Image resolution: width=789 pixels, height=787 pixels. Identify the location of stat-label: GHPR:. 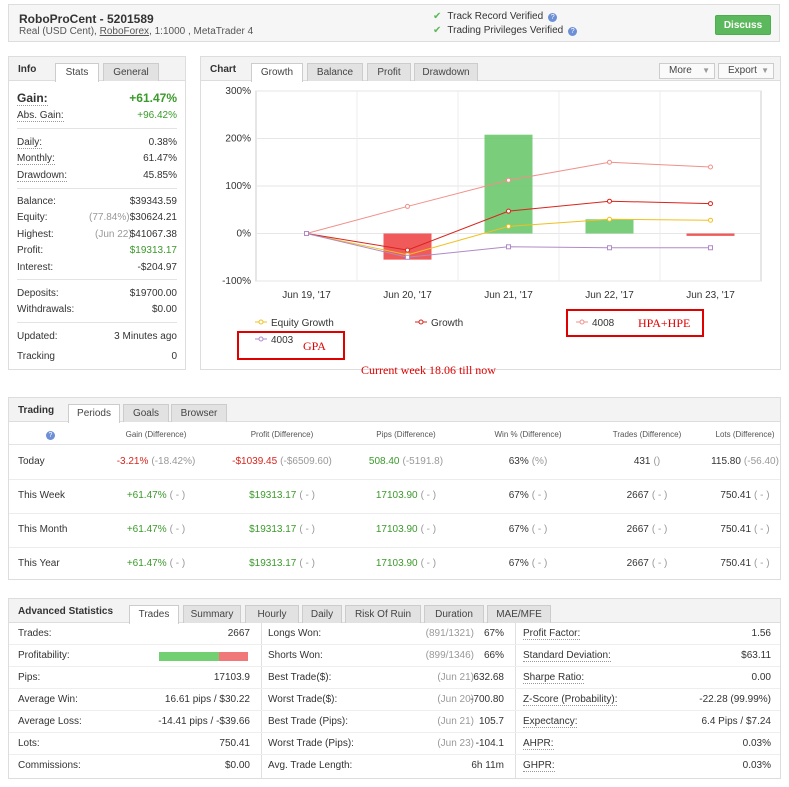
(539, 766).